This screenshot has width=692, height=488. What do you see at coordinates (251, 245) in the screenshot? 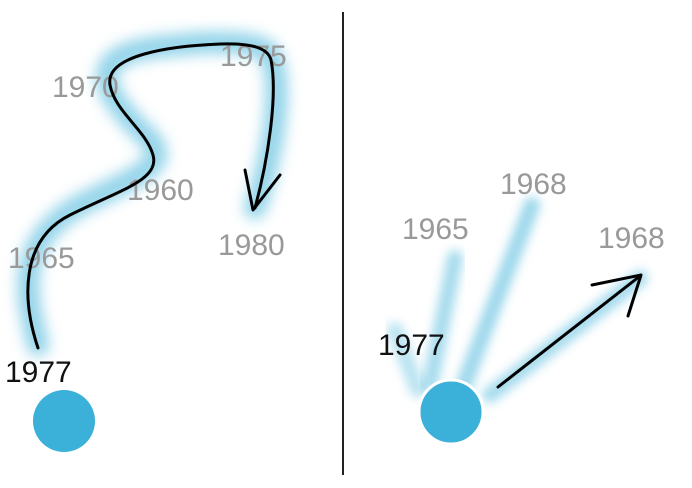
I see `left-year-label-1980: 1980` at bounding box center [251, 245].